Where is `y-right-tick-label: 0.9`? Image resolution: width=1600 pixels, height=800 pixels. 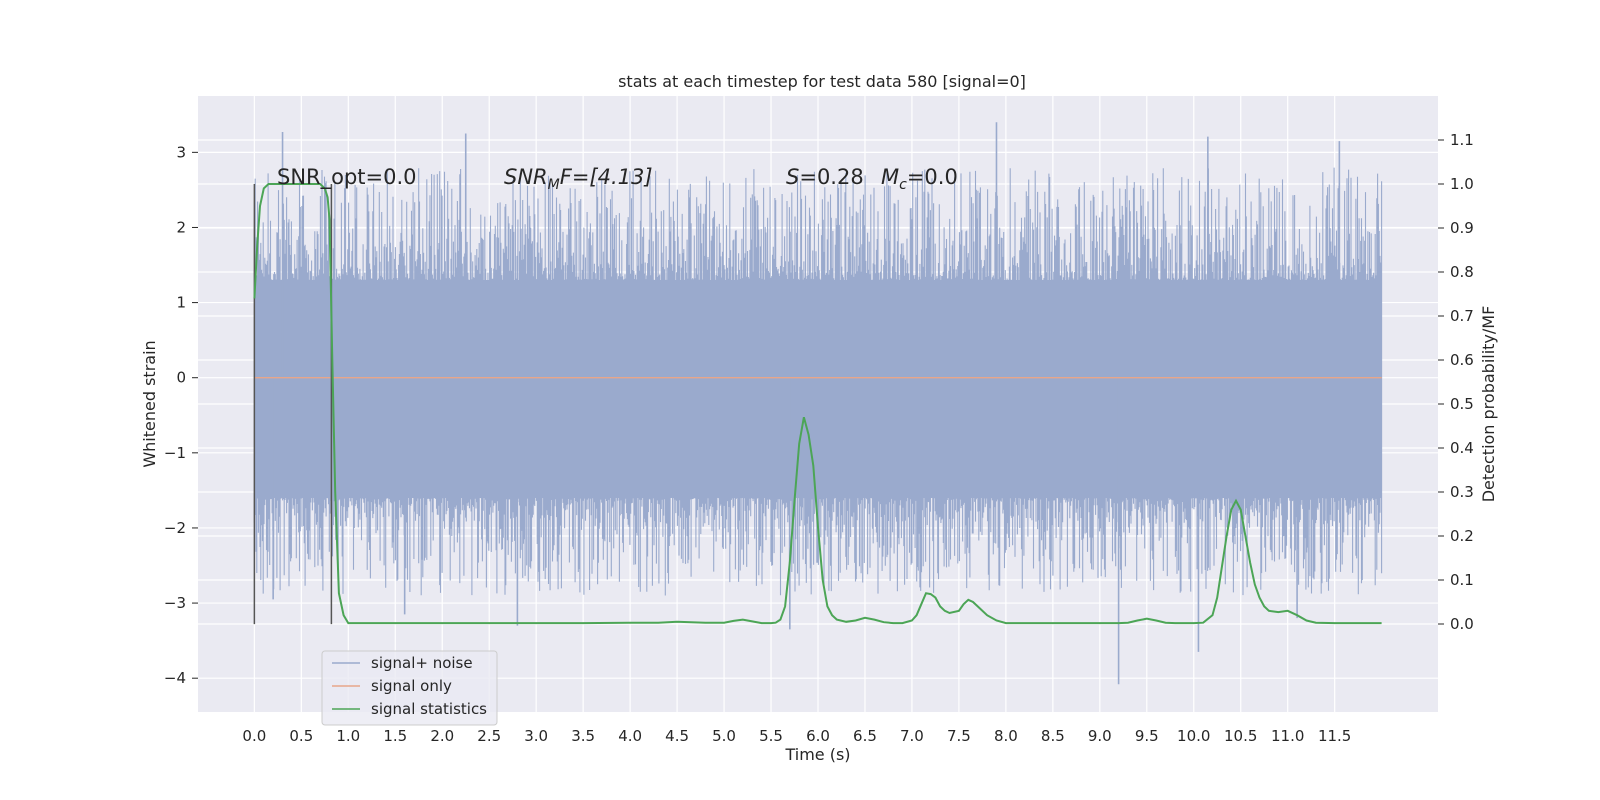
y-right-tick-label: 0.9 is located at coordinates (1462, 228).